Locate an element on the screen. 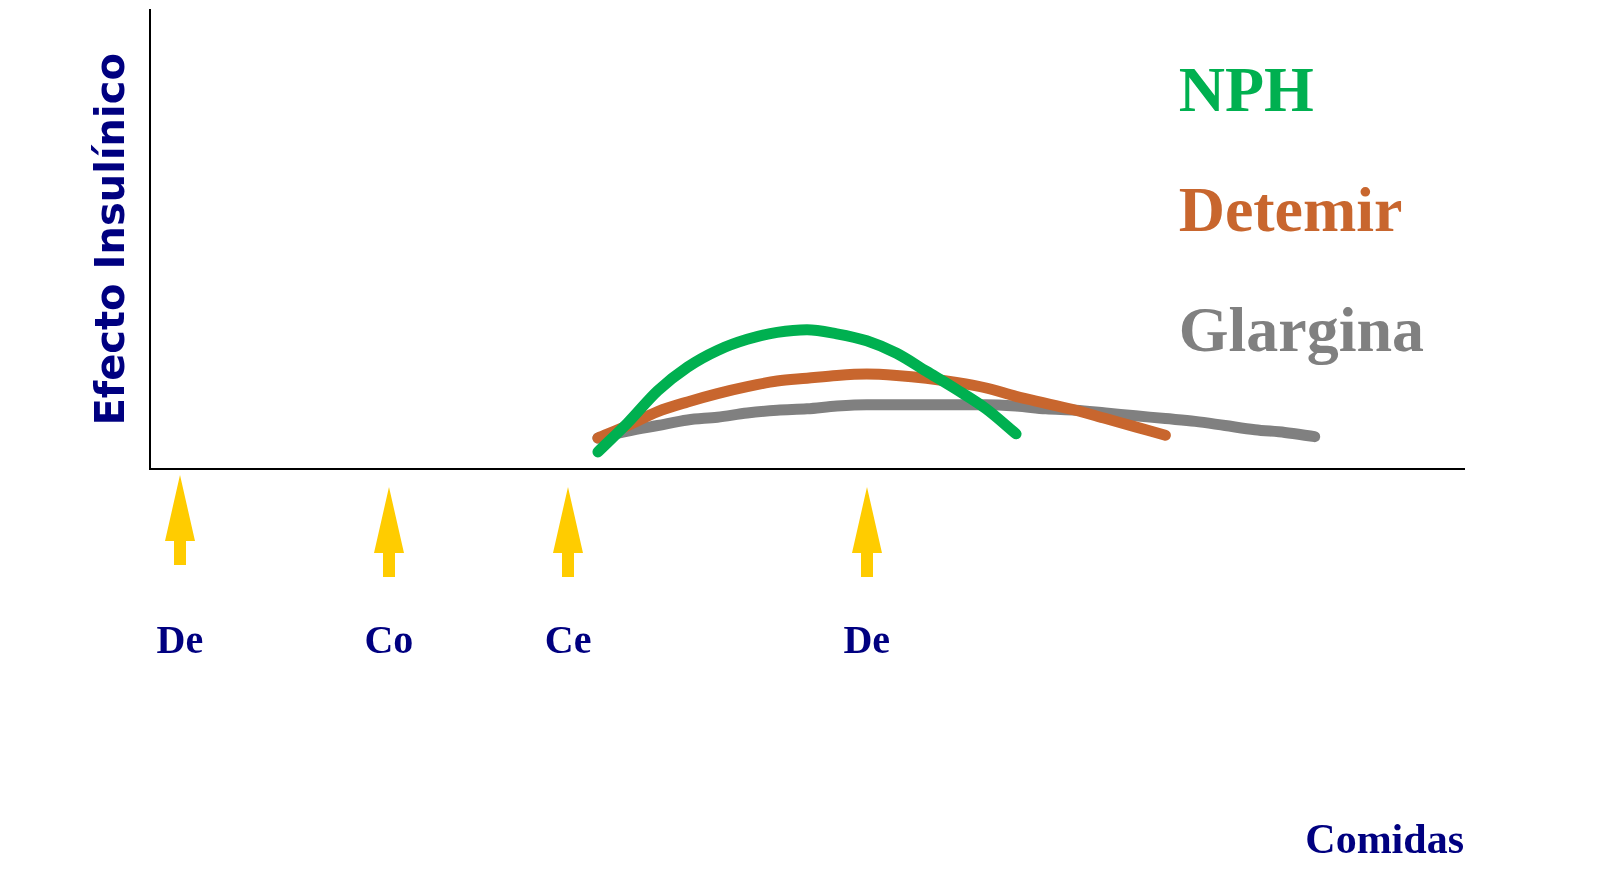 Image resolution: width=1614 pixels, height=881 pixels. text: NPH is located at coordinates (1246, 90).